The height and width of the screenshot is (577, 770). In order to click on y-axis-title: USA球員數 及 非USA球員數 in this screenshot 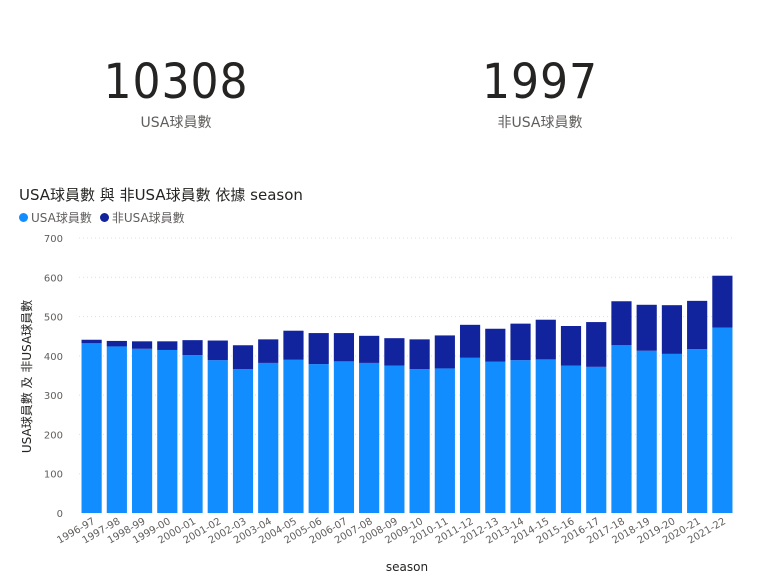, I will do `click(27, 376)`.